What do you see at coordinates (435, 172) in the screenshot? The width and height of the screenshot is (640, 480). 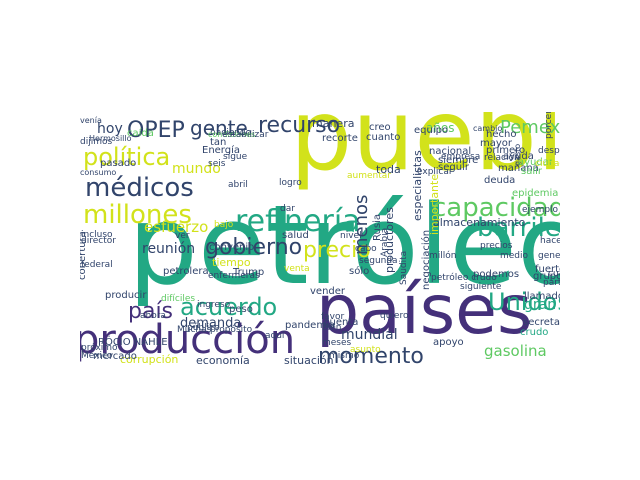 I see `word-128: explicar` at bounding box center [435, 172].